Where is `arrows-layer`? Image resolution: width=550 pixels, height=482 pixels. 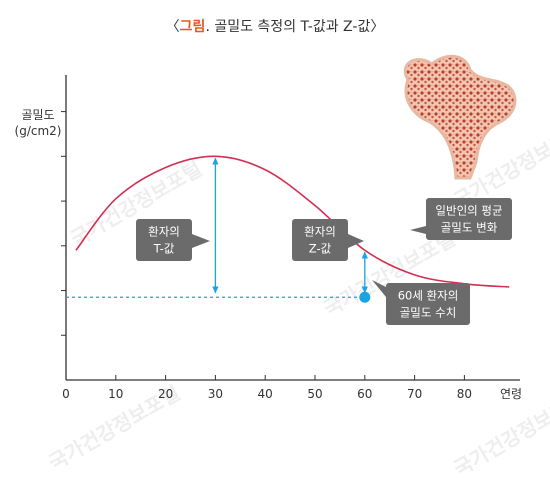 arrows-layer is located at coordinates (290, 225).